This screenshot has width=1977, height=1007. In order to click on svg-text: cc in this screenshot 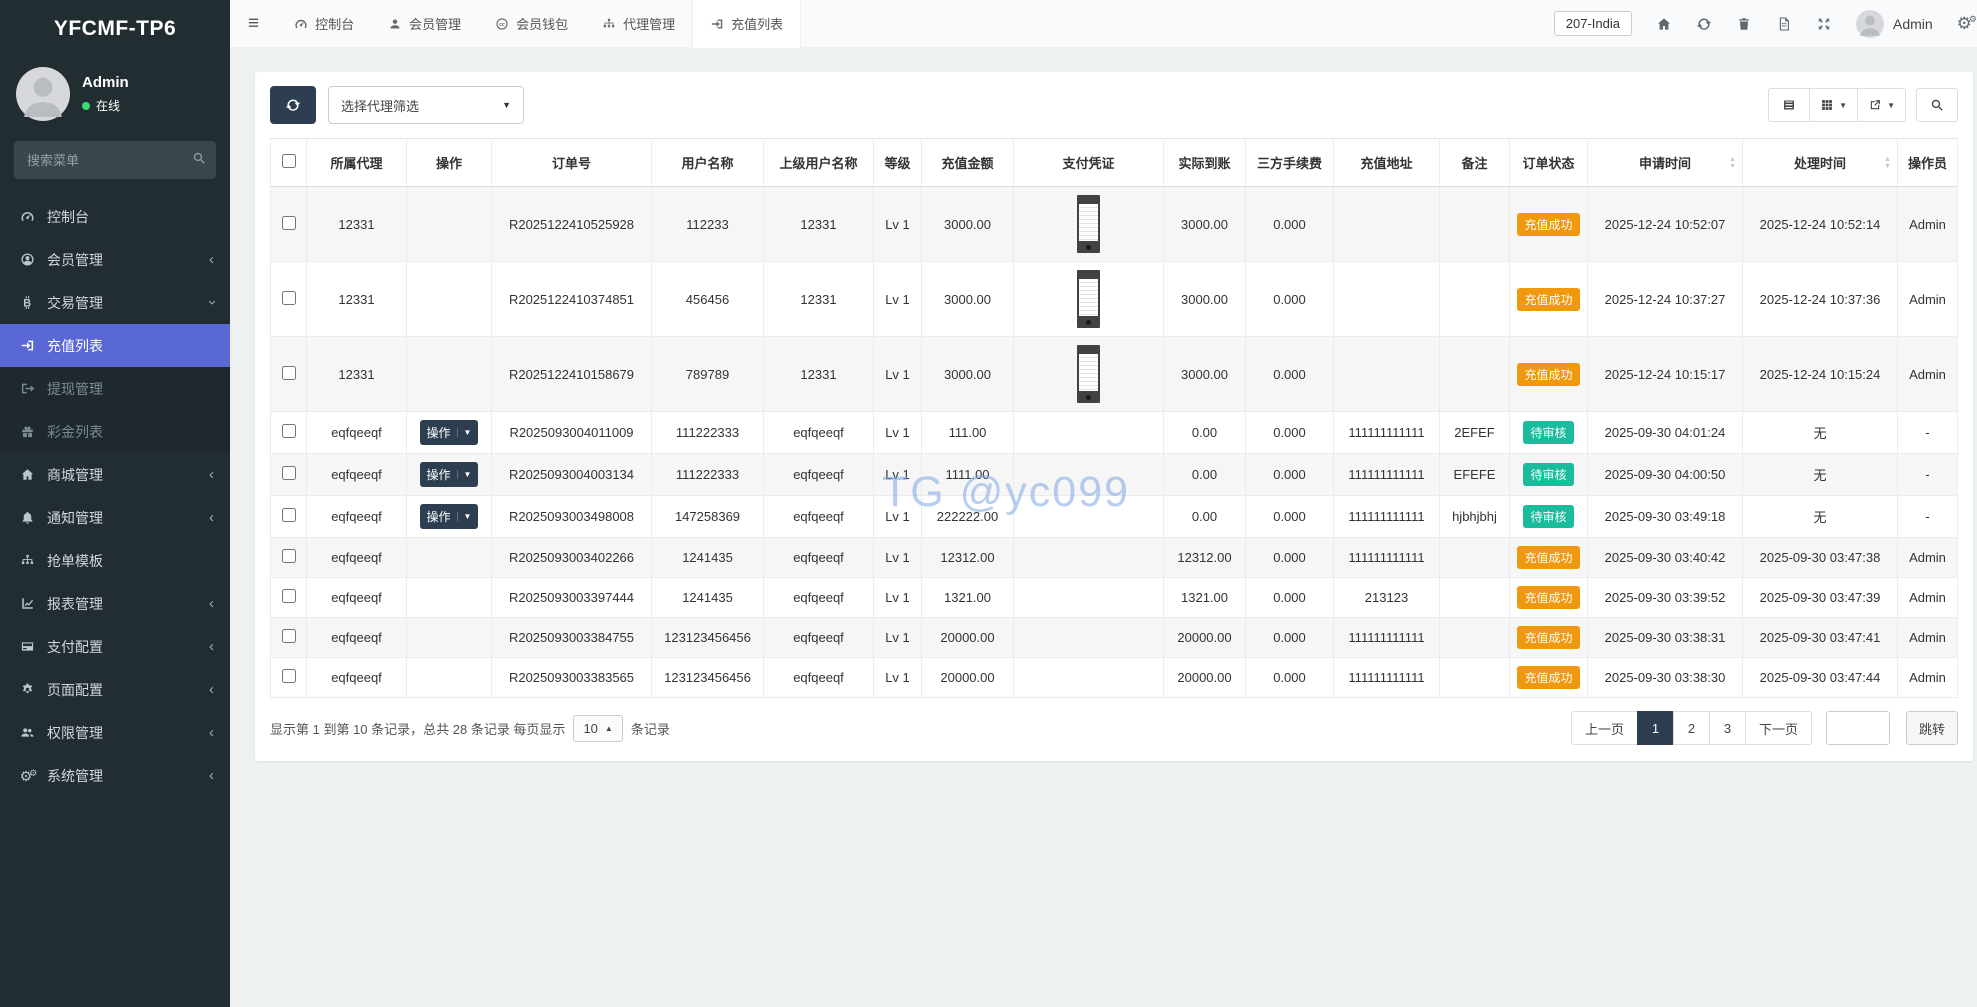, I will do `click(502, 24)`.